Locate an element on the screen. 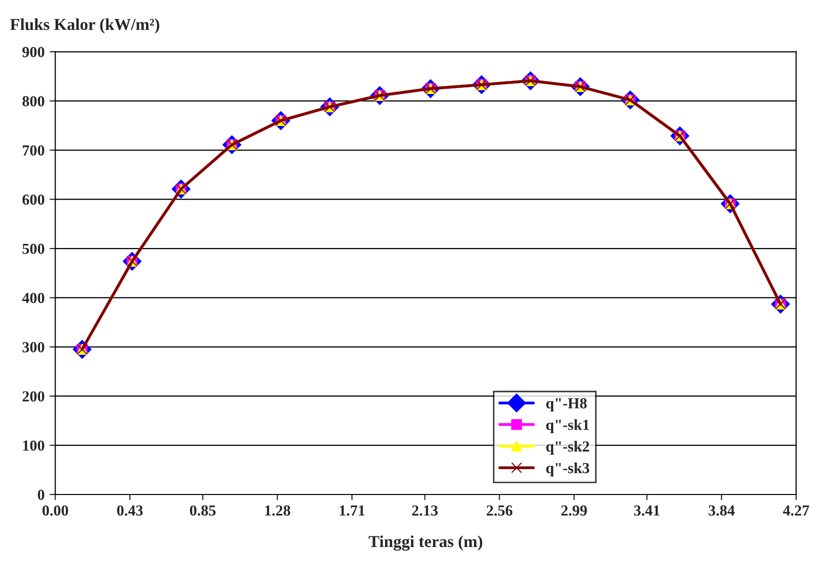  x-tick-label: 4.27 is located at coordinates (796, 510).